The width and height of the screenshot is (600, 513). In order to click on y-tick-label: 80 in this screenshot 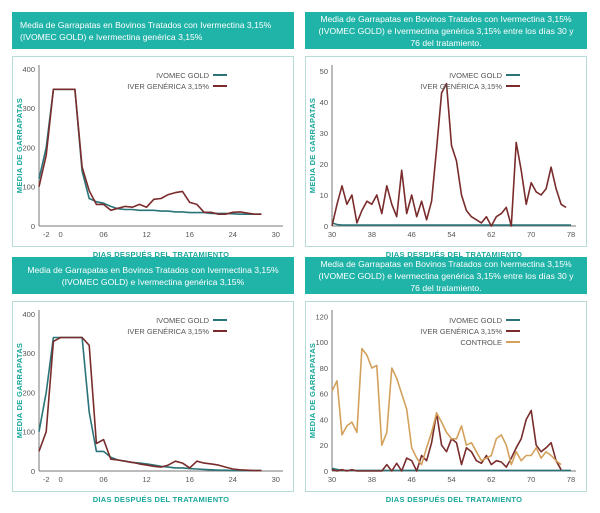, I will do `click(324, 368)`.